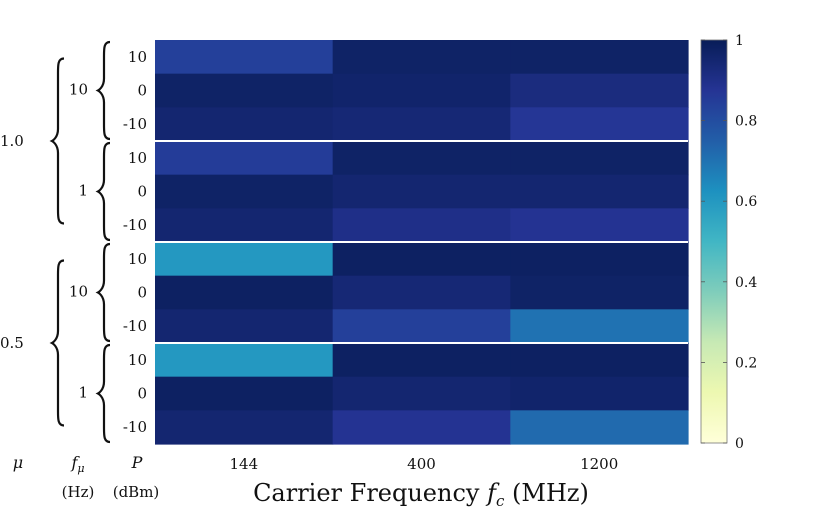  I want to click on colorbar, so click(714, 241).